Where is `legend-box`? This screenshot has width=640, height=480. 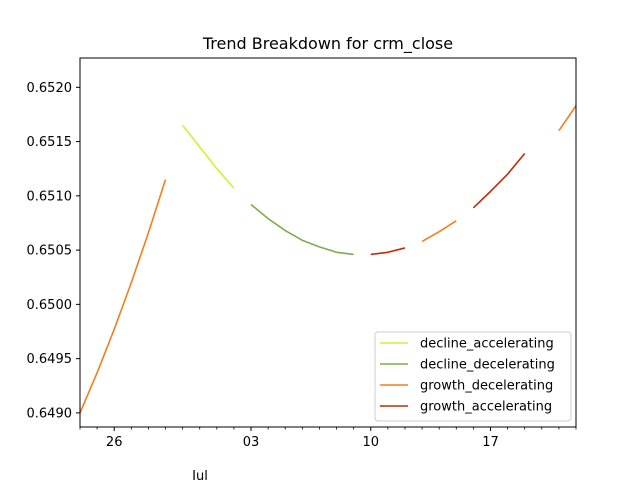 legend-box is located at coordinates (473, 376).